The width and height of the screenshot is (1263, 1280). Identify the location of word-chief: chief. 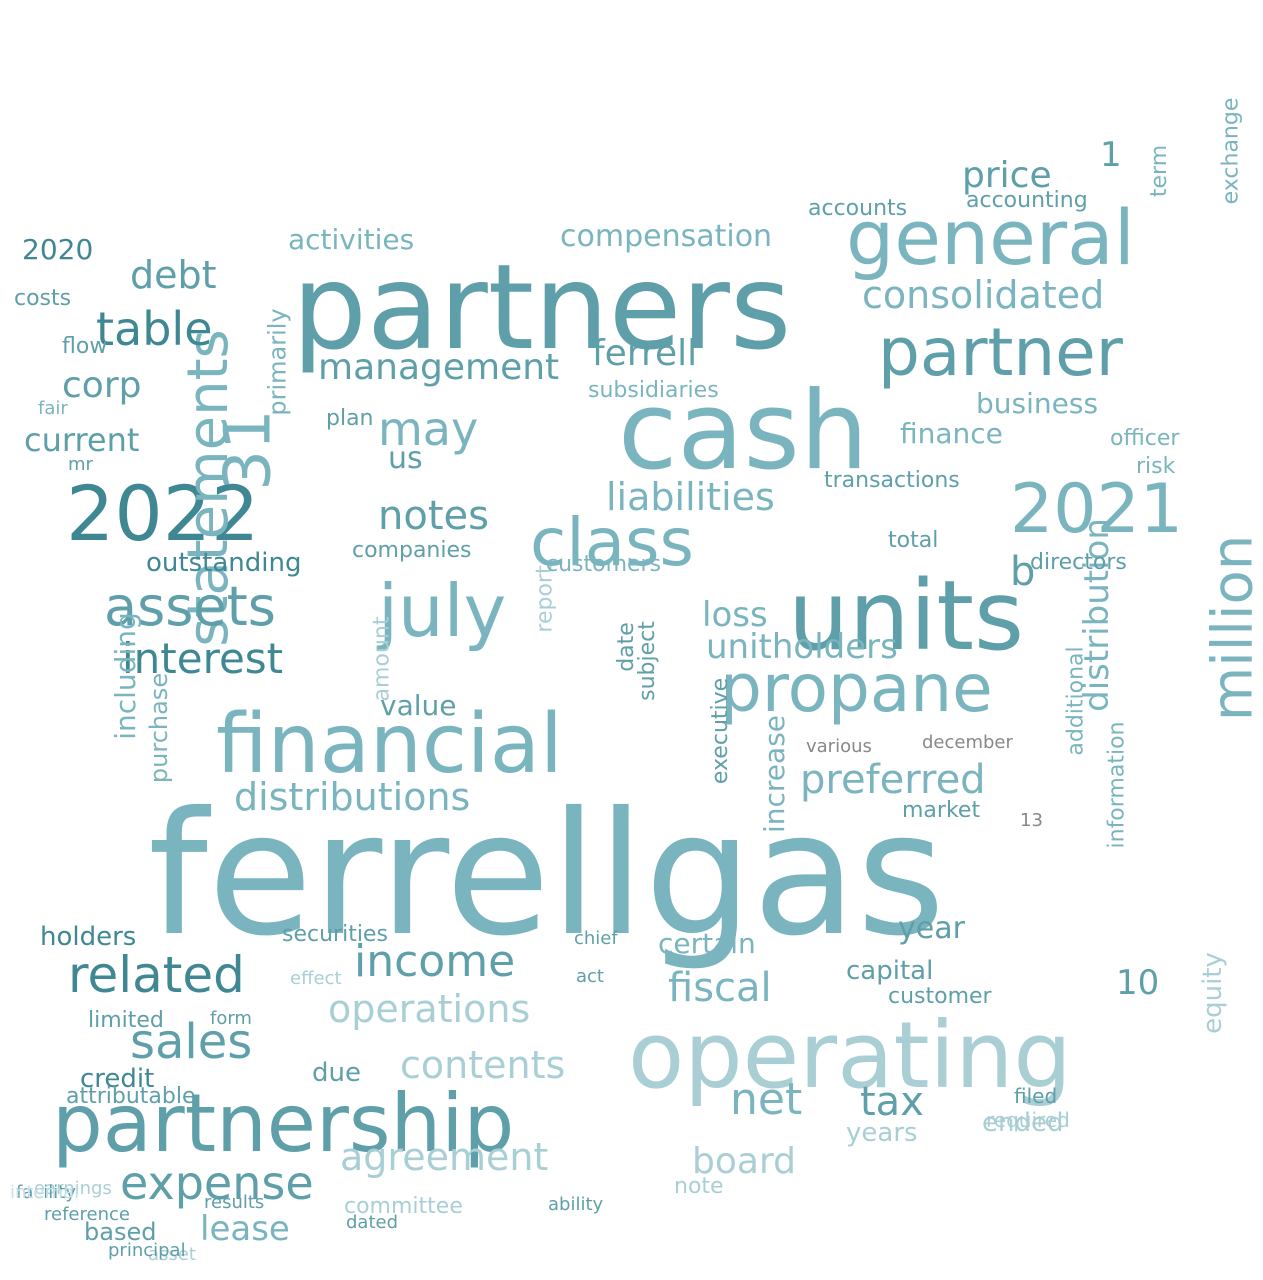
(596, 938).